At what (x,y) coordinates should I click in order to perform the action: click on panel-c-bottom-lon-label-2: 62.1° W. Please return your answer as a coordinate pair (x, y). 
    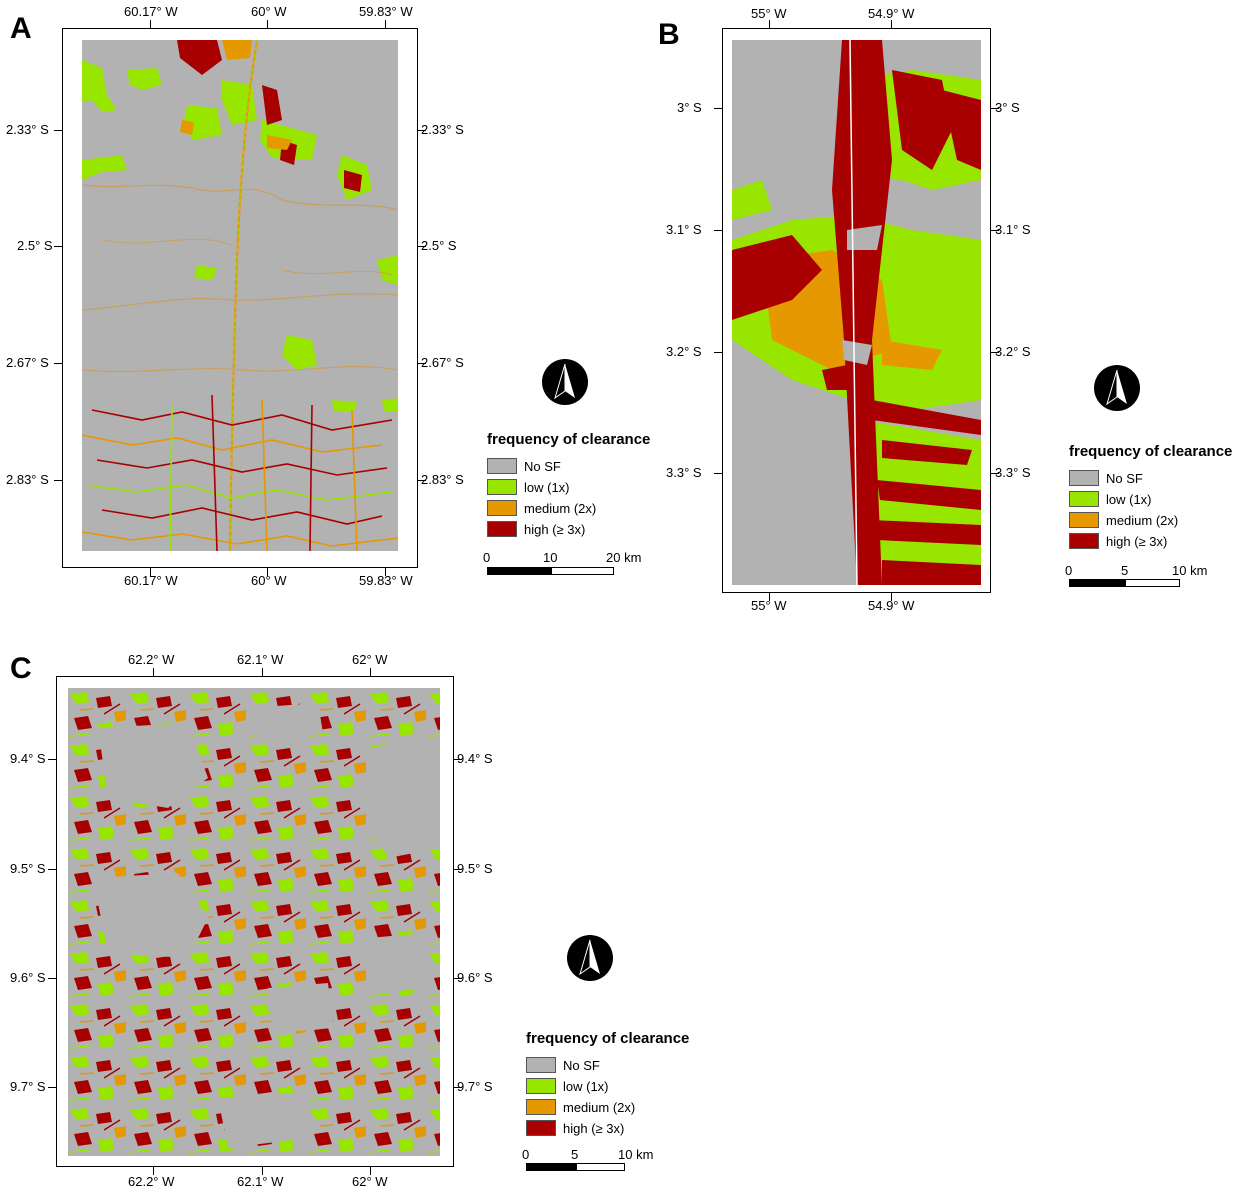
    Looking at the image, I should click on (260, 1181).